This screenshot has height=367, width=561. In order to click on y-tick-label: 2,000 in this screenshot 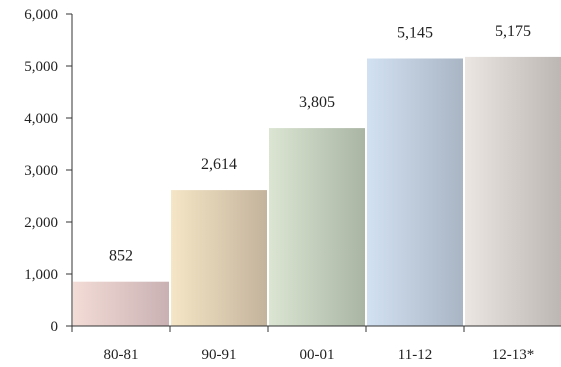, I will do `click(41, 223)`.